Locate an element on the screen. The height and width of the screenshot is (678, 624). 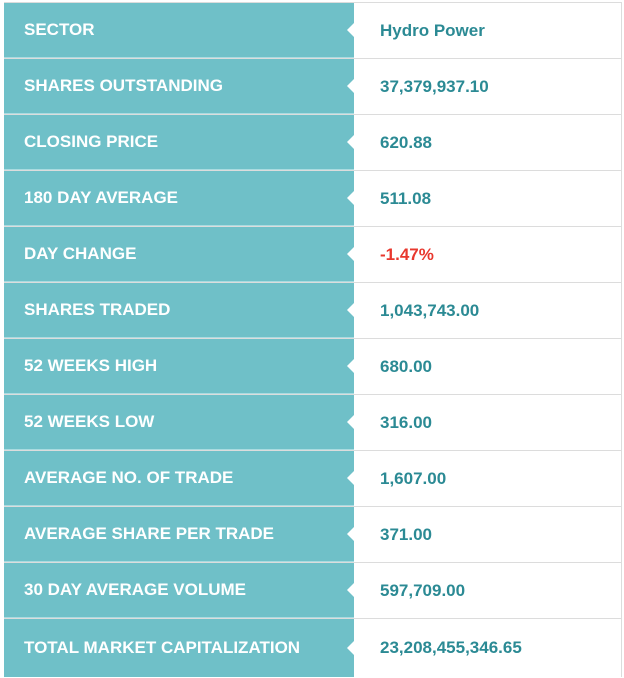
stat-label: TOTAL MARKET CAPITALIZATION is located at coordinates (179, 648).